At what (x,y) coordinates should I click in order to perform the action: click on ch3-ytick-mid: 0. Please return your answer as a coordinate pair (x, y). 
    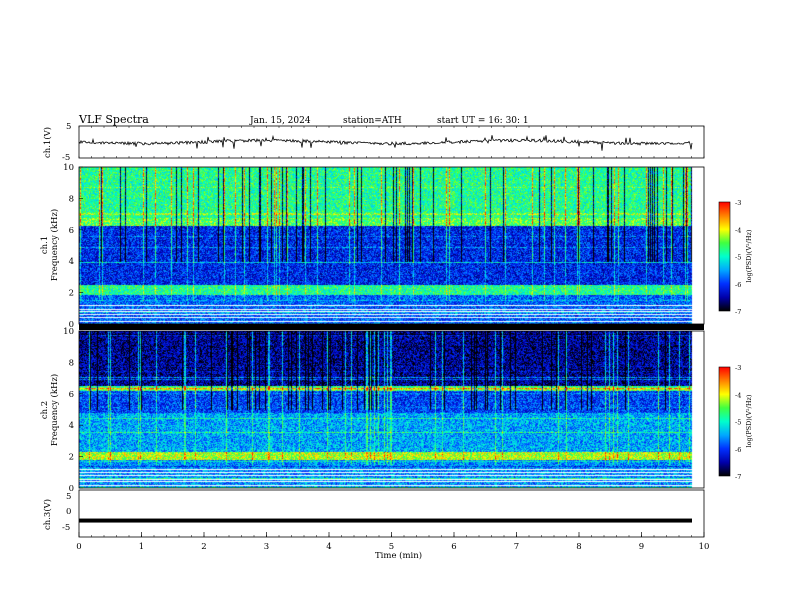
    Looking at the image, I should click on (68, 512).